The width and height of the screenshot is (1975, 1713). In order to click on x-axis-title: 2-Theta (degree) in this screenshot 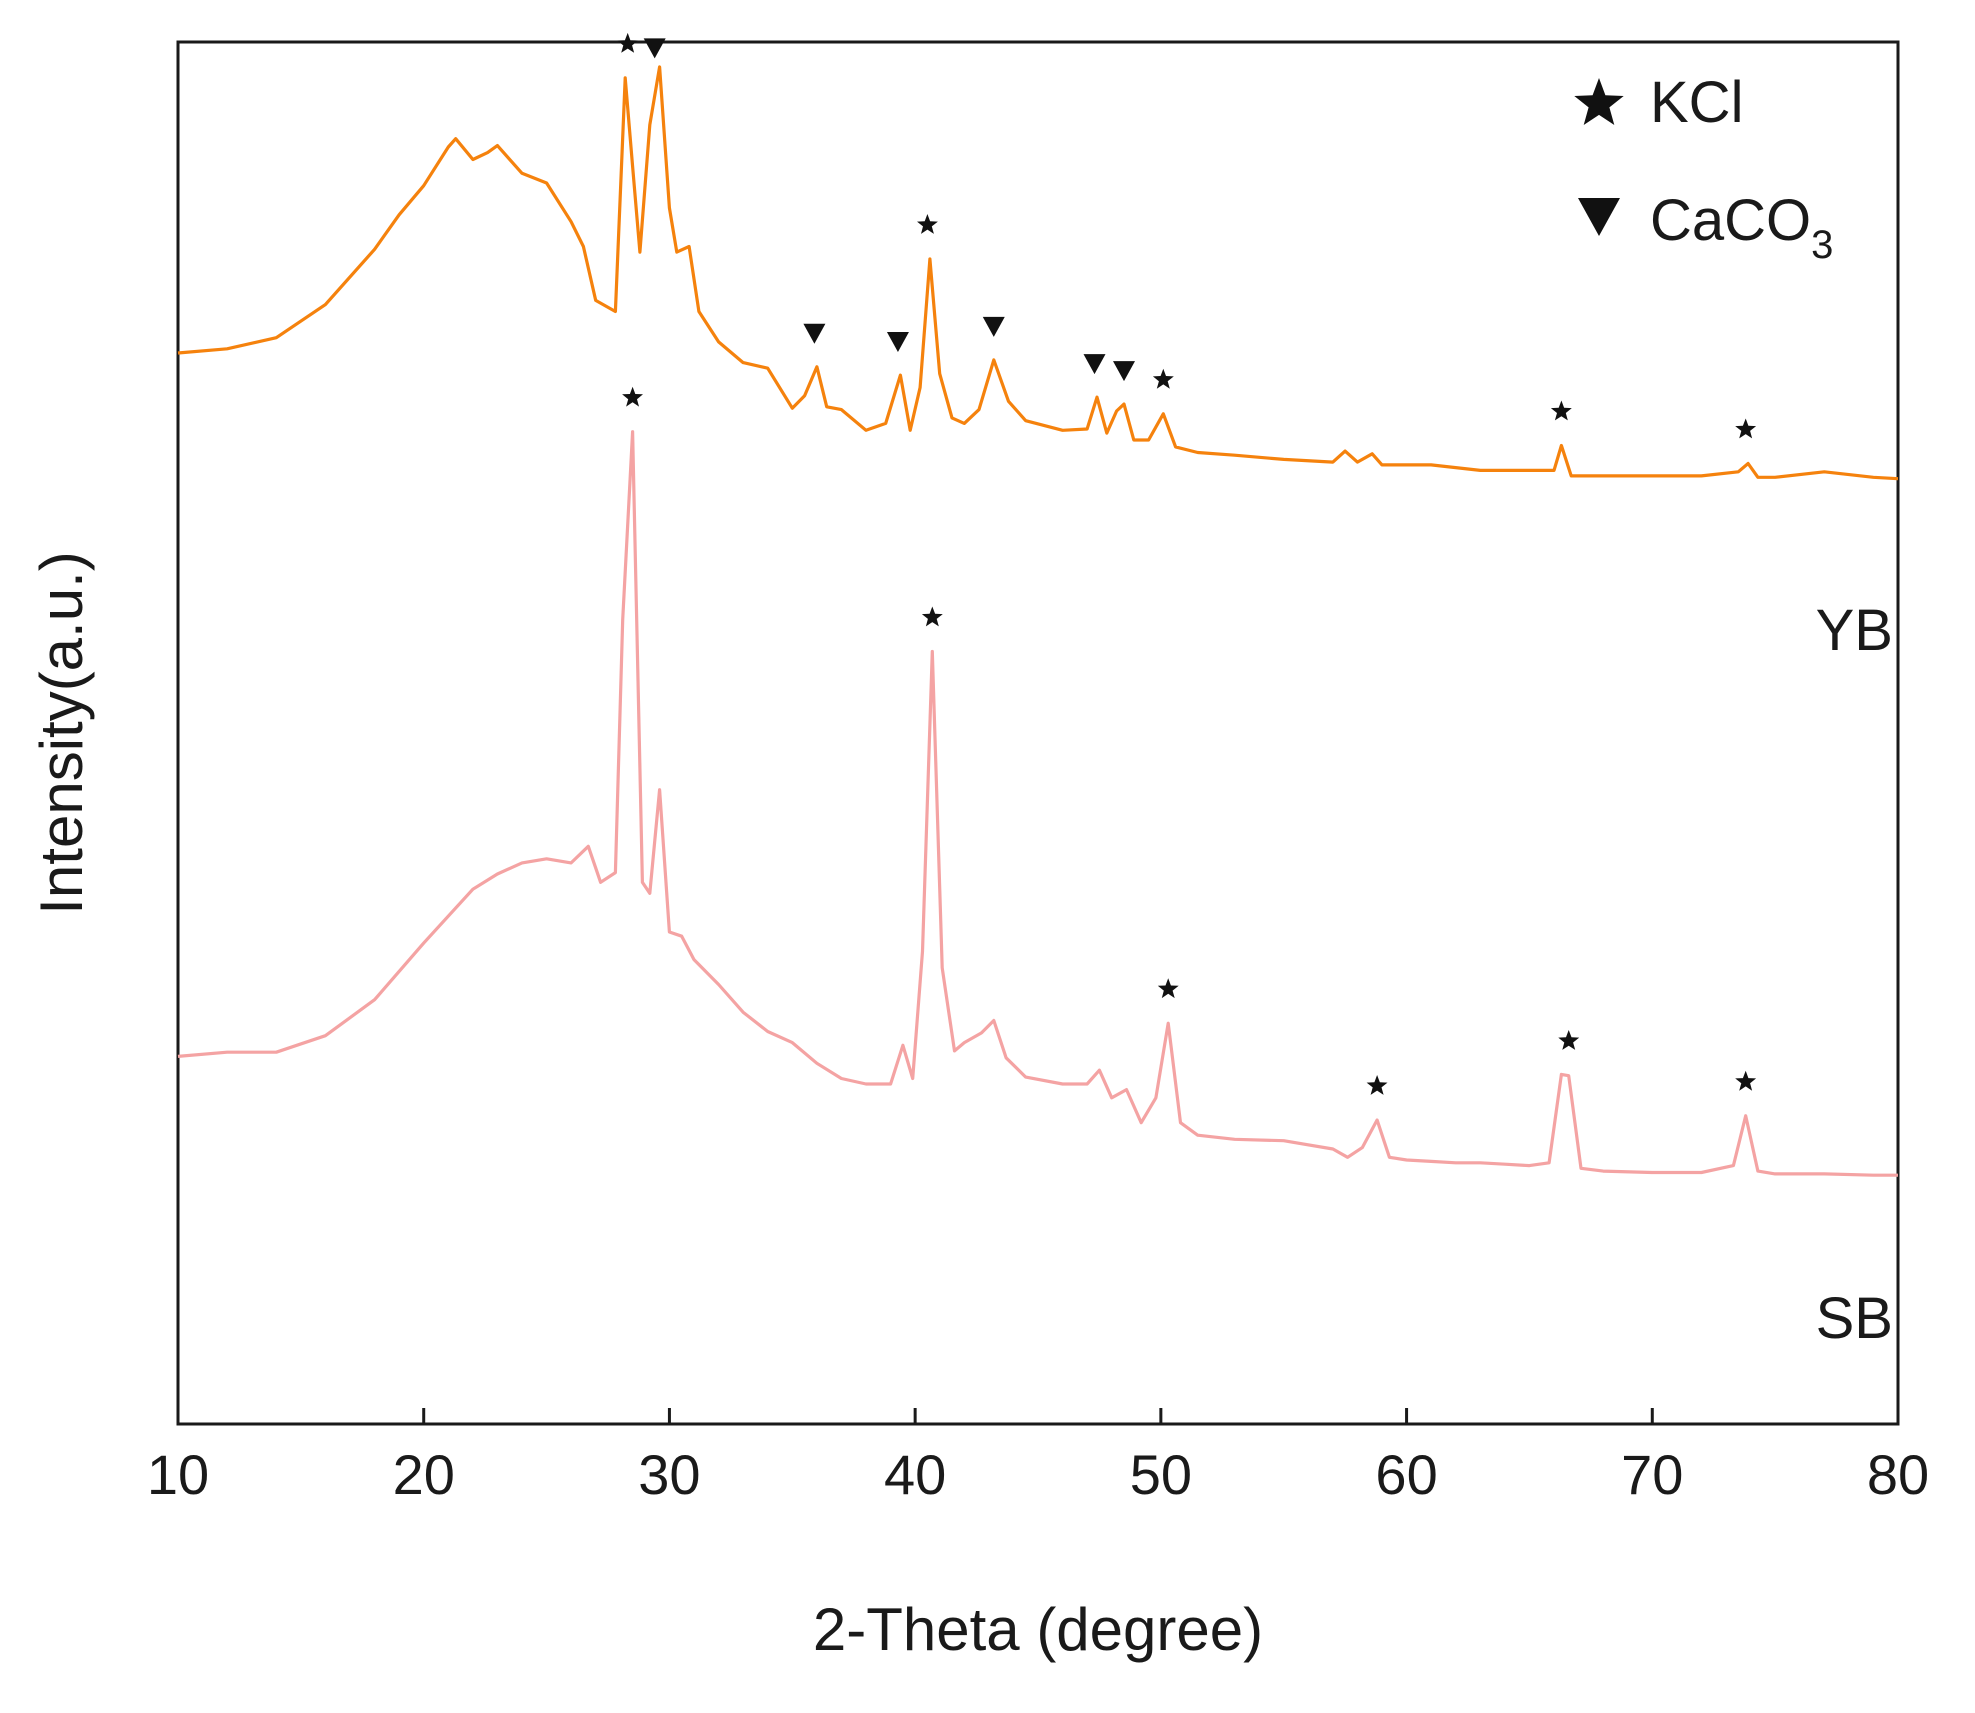, I will do `click(1038, 1629)`.